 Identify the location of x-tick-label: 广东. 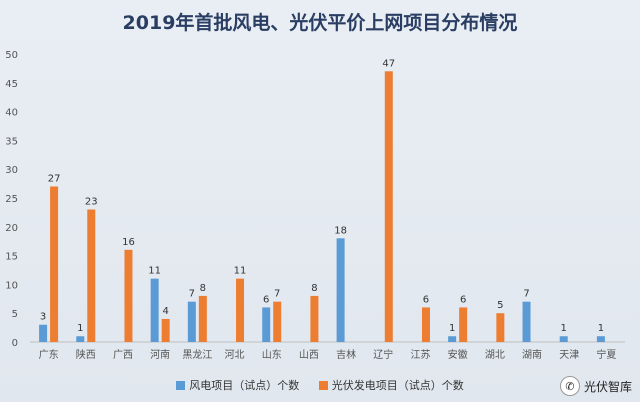
(49, 354).